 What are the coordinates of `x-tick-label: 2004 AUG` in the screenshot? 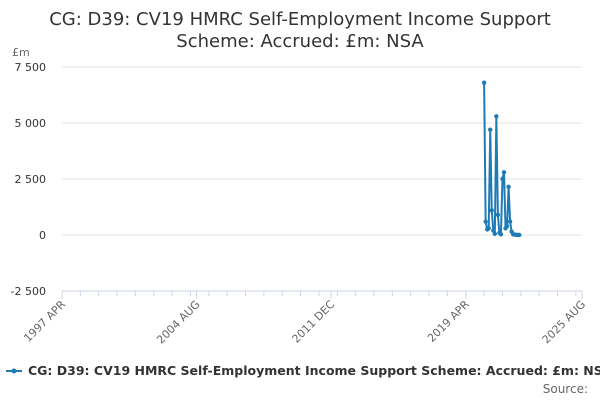 It's located at (178, 322).